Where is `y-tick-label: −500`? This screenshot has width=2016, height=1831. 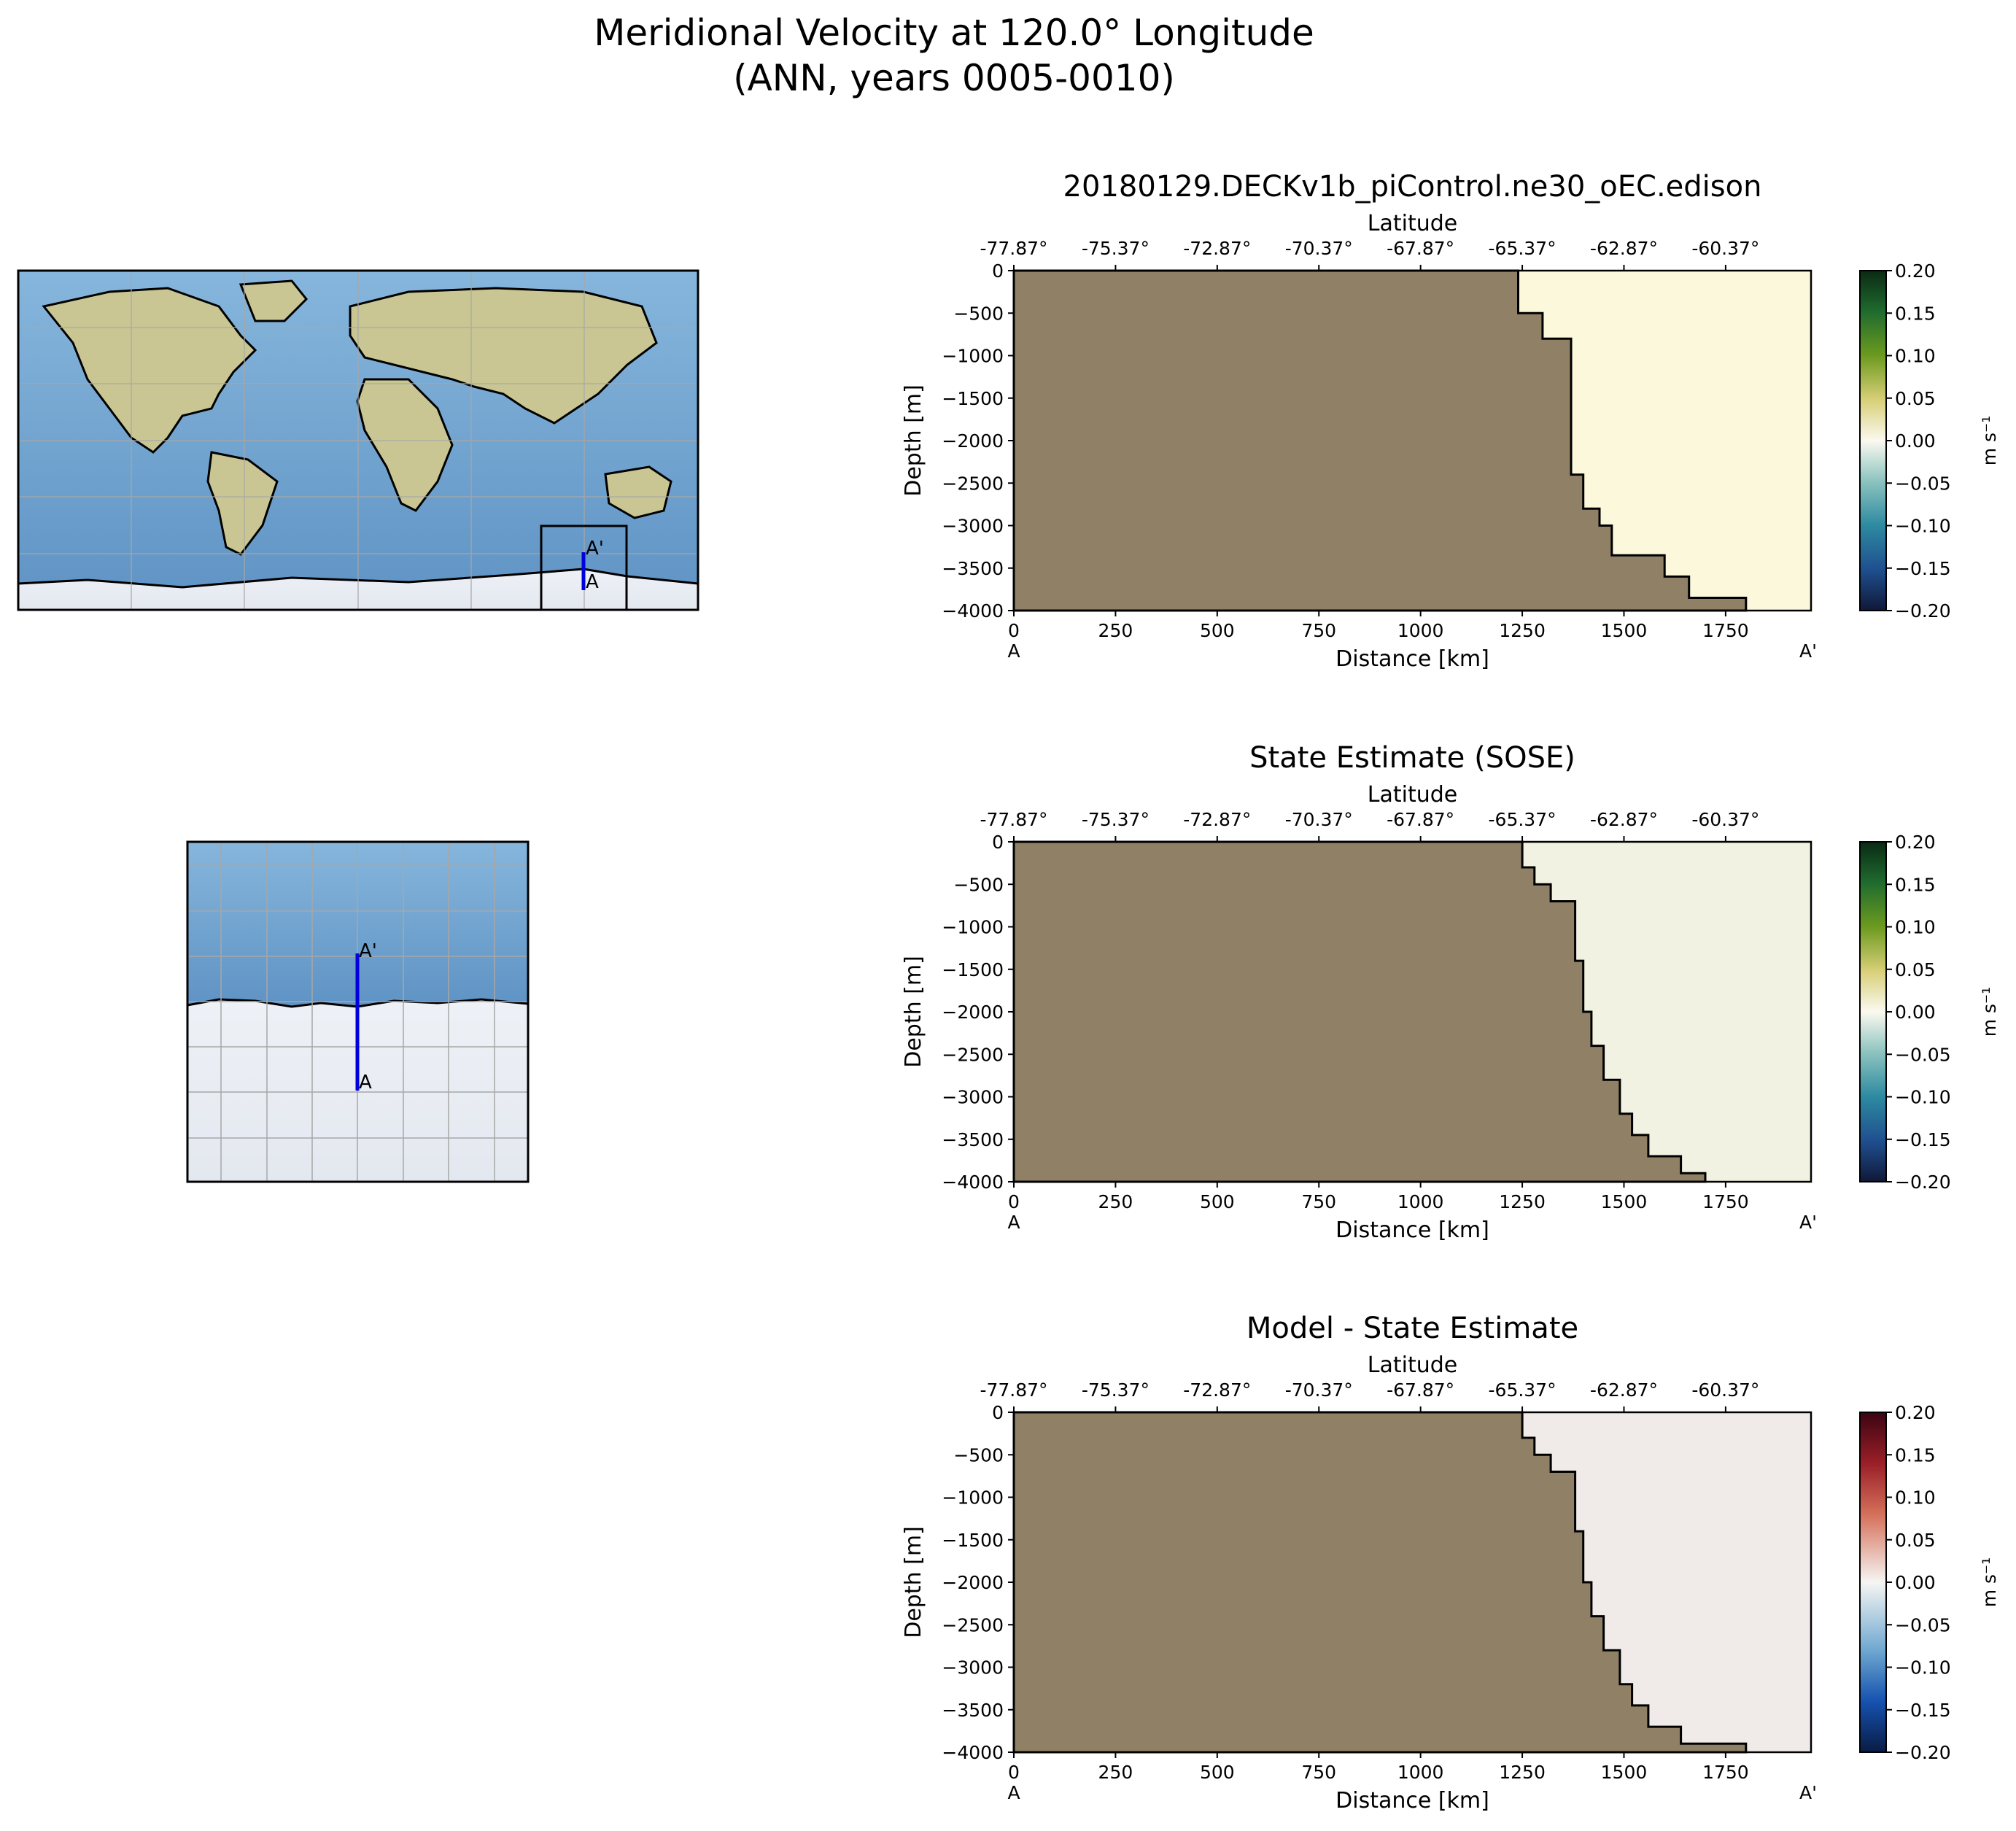 y-tick-label: −500 is located at coordinates (979, 1455).